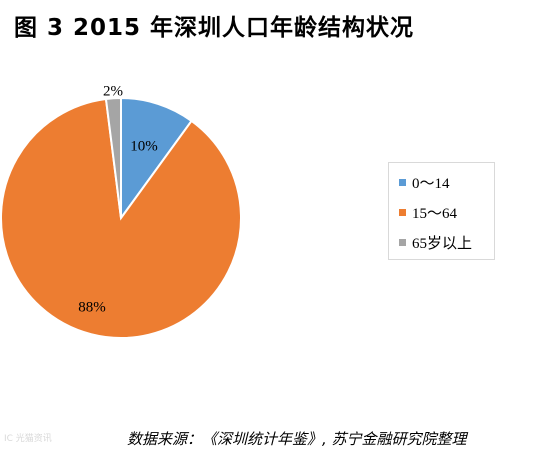 Image resolution: width=537 pixels, height=453 pixels. I want to click on legend-label-15-64: 15～64, so click(435, 213).